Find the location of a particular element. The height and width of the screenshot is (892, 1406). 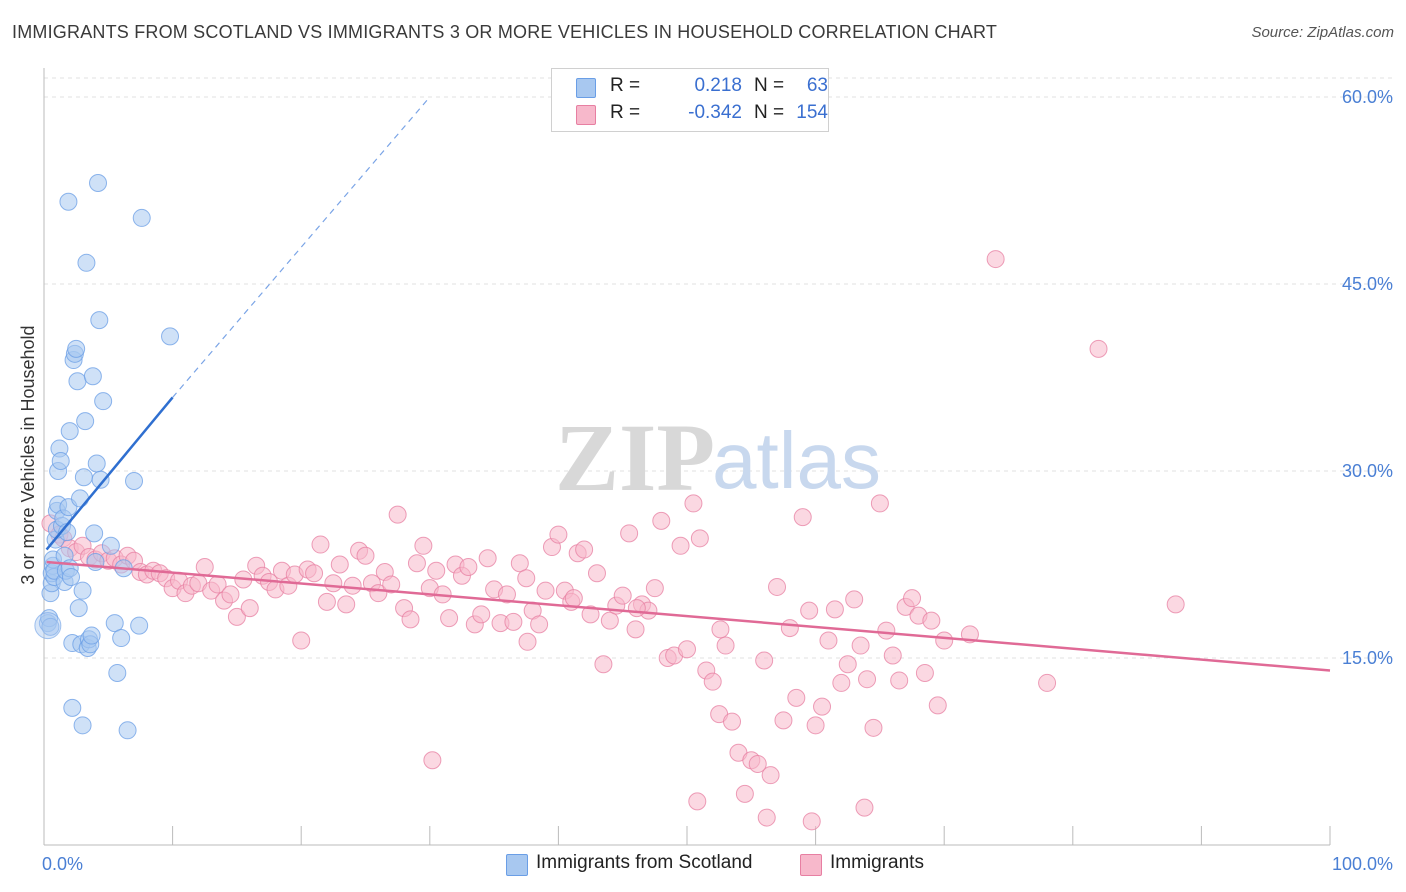

legend-swatch-scotland is located at coordinates (586, 88).